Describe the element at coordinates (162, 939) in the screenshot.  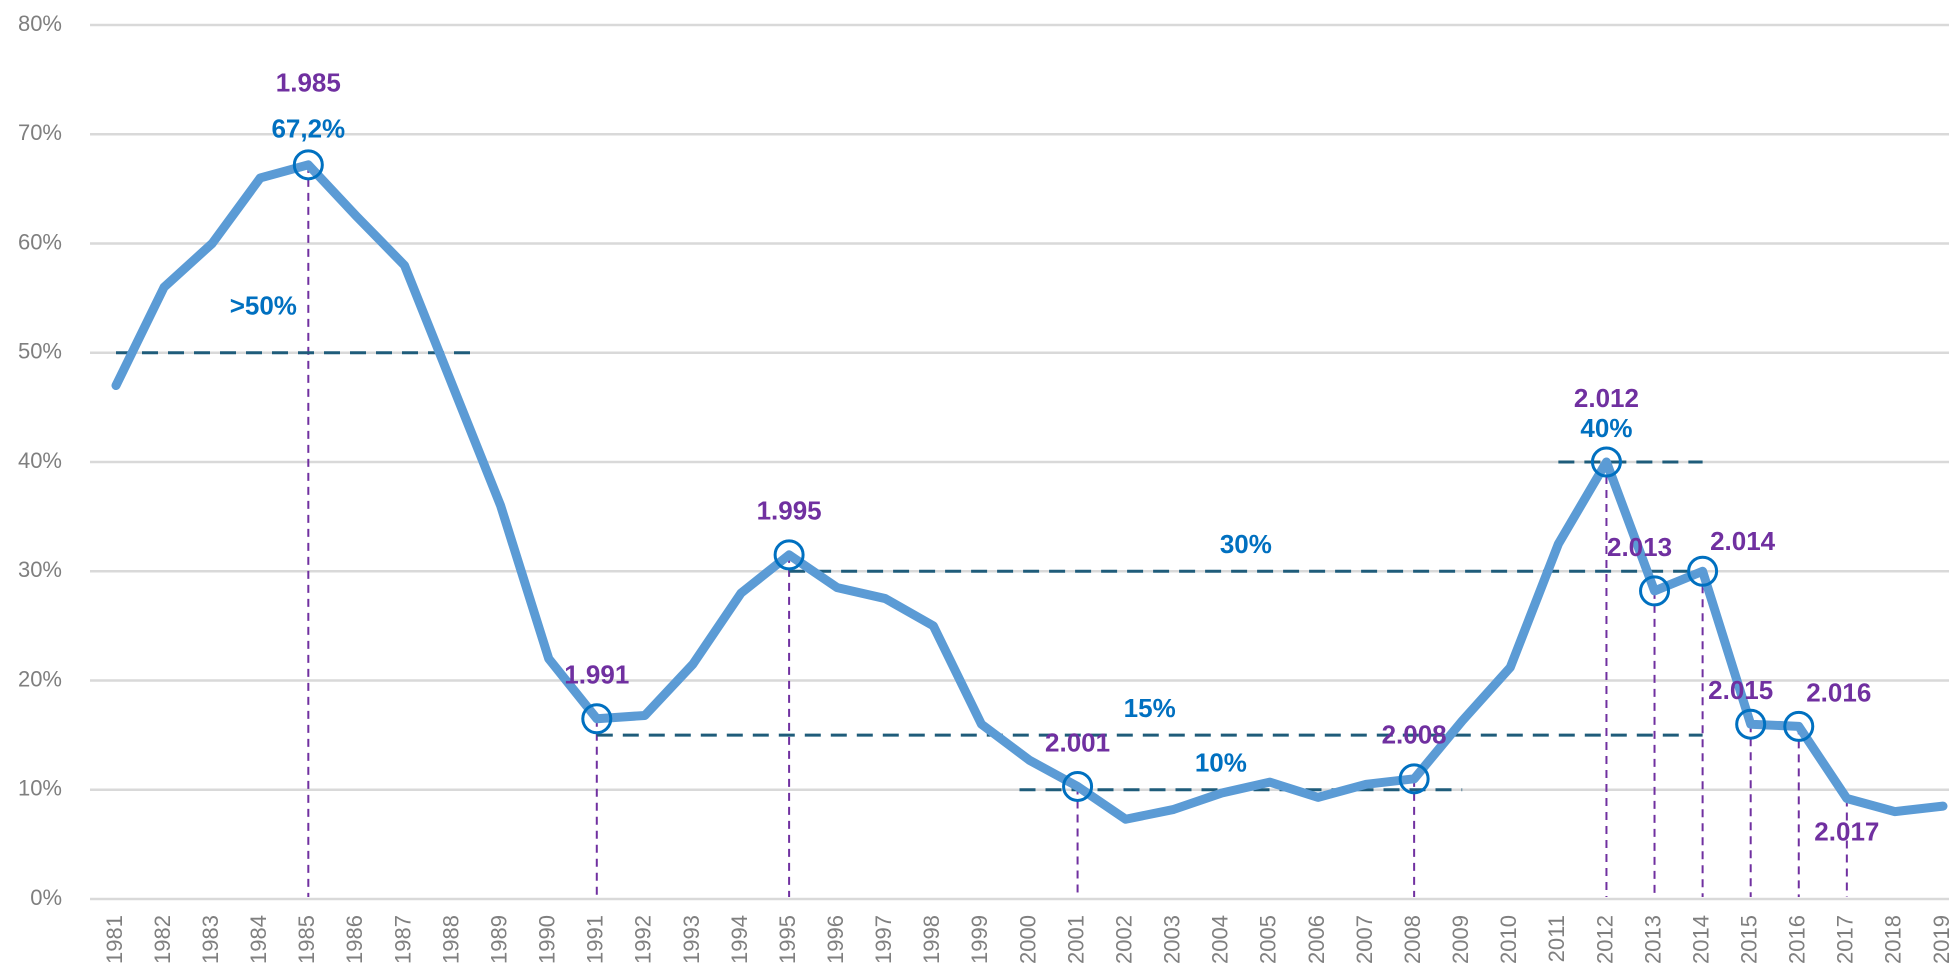
I see `x-tick-label: 1982` at that location.